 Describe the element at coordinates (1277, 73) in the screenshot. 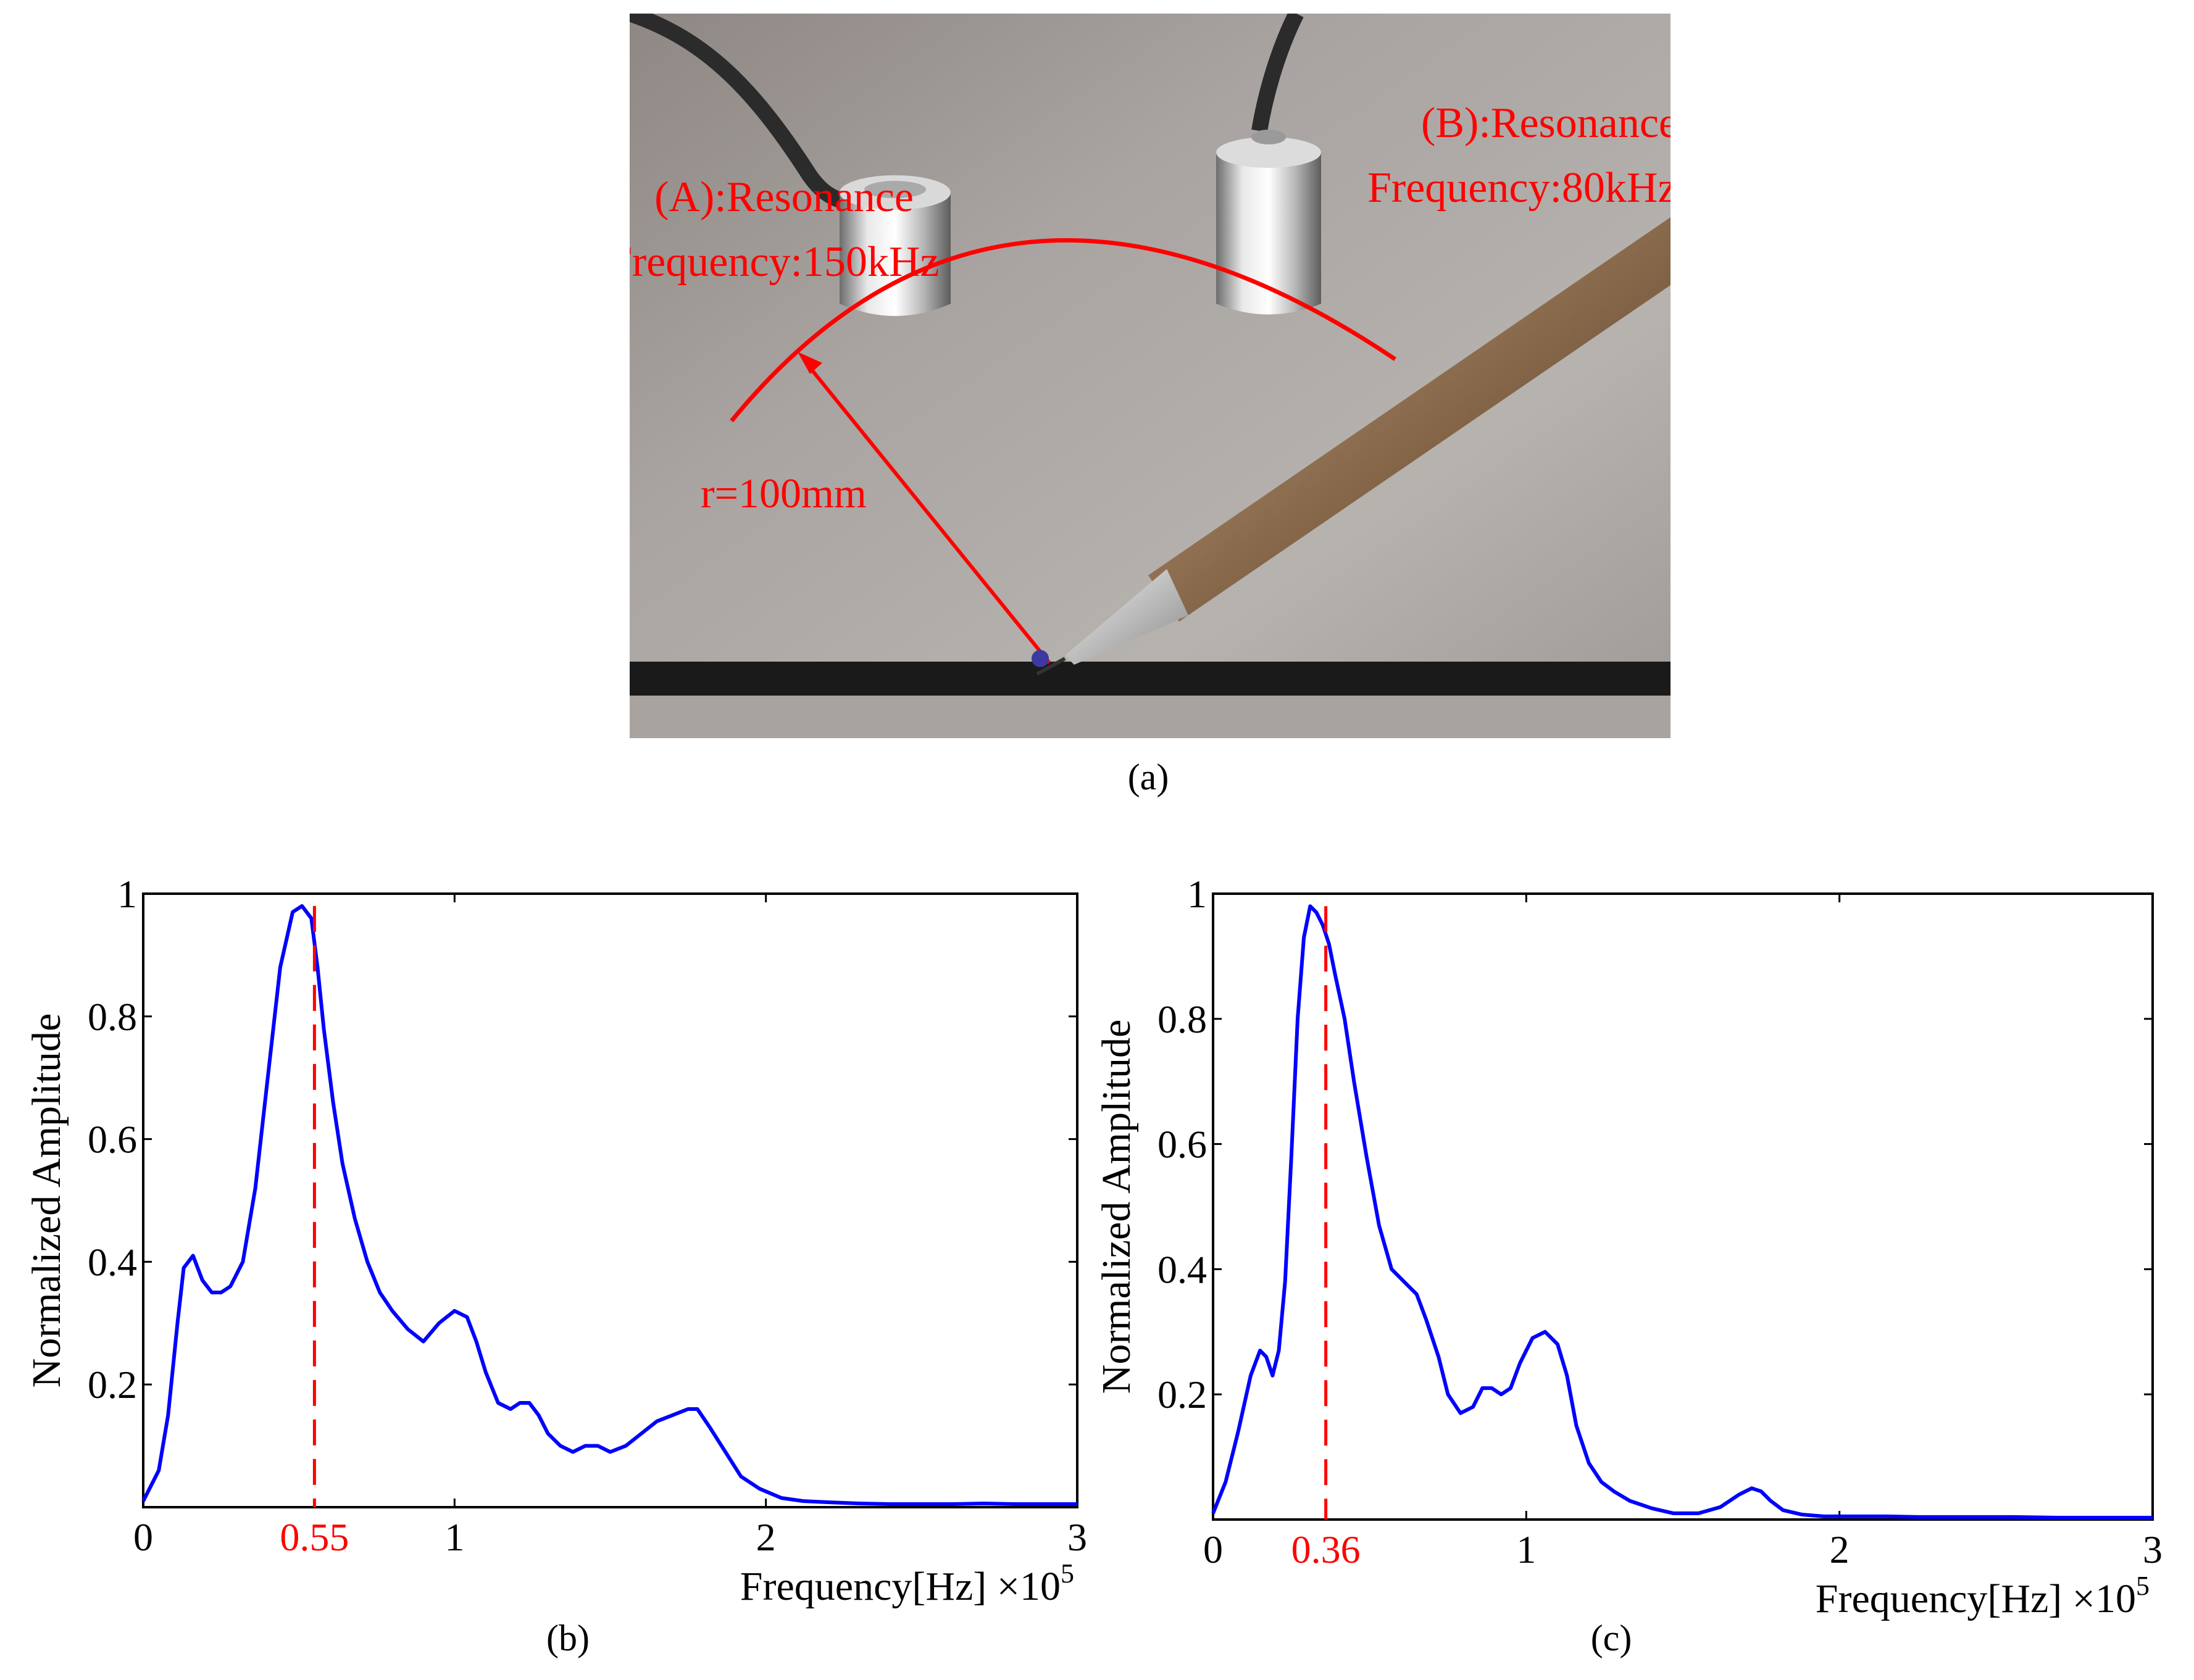

I see `sensor-b-cable` at that location.